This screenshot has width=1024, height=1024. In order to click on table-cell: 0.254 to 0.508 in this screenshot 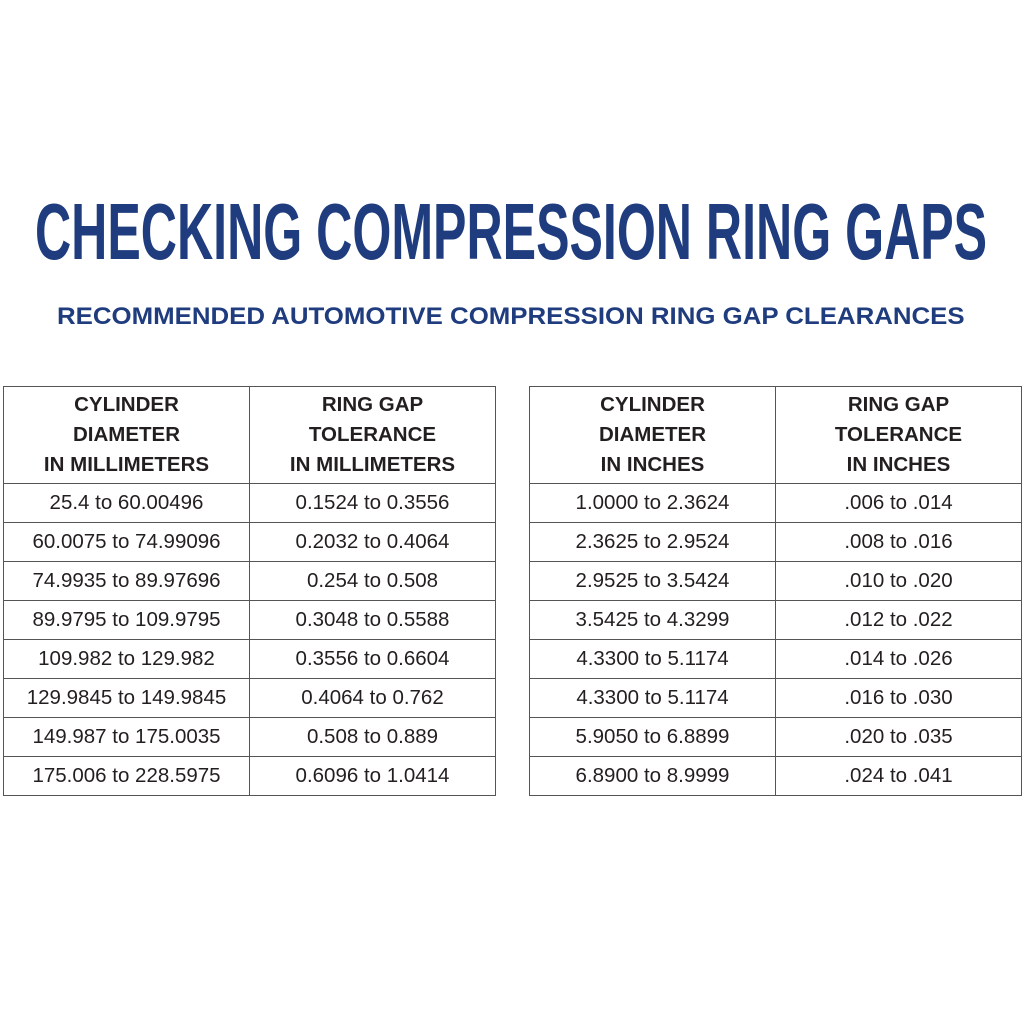, I will do `click(372, 581)`.